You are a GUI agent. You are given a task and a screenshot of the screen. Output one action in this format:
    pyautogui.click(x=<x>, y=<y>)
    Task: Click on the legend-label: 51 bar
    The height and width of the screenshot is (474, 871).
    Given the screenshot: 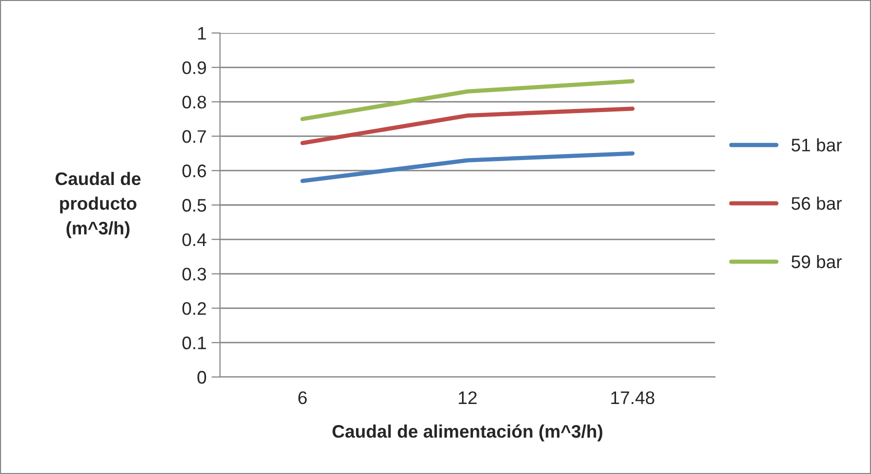 What is the action you would take?
    pyautogui.click(x=817, y=145)
    